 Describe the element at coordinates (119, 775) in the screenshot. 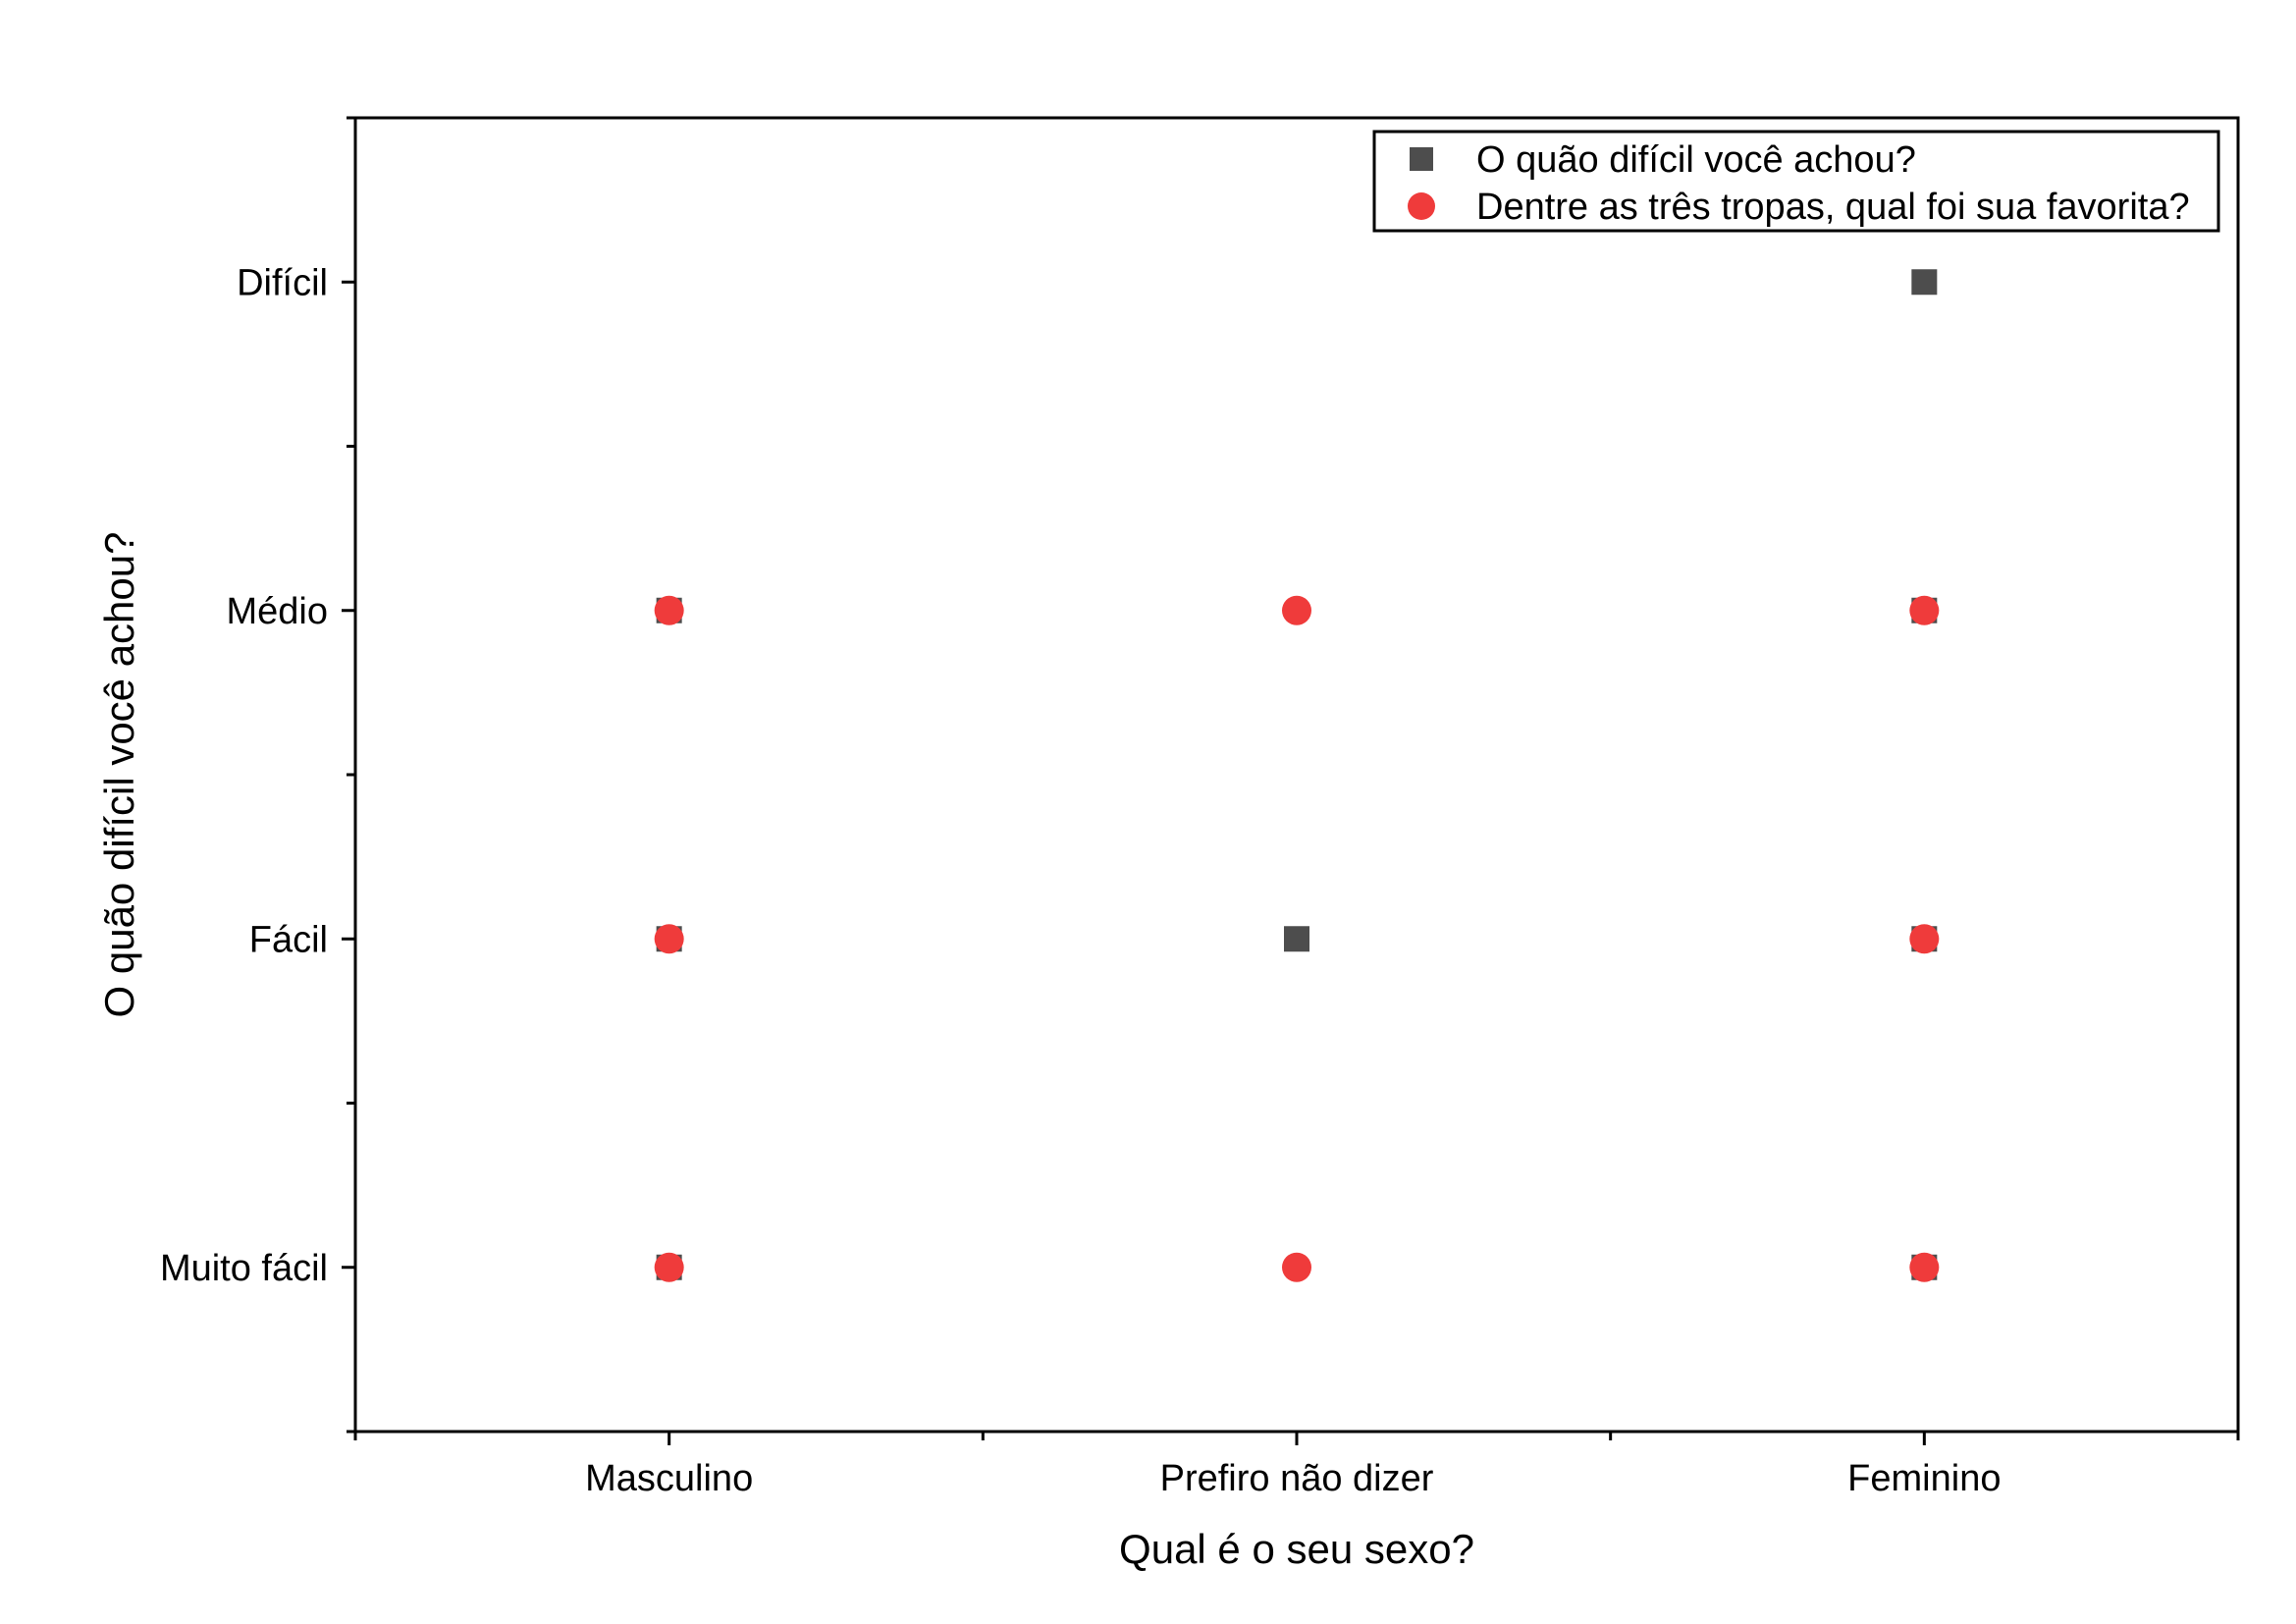

I see `y-axis-title: O quão difícil você achou?` at that location.